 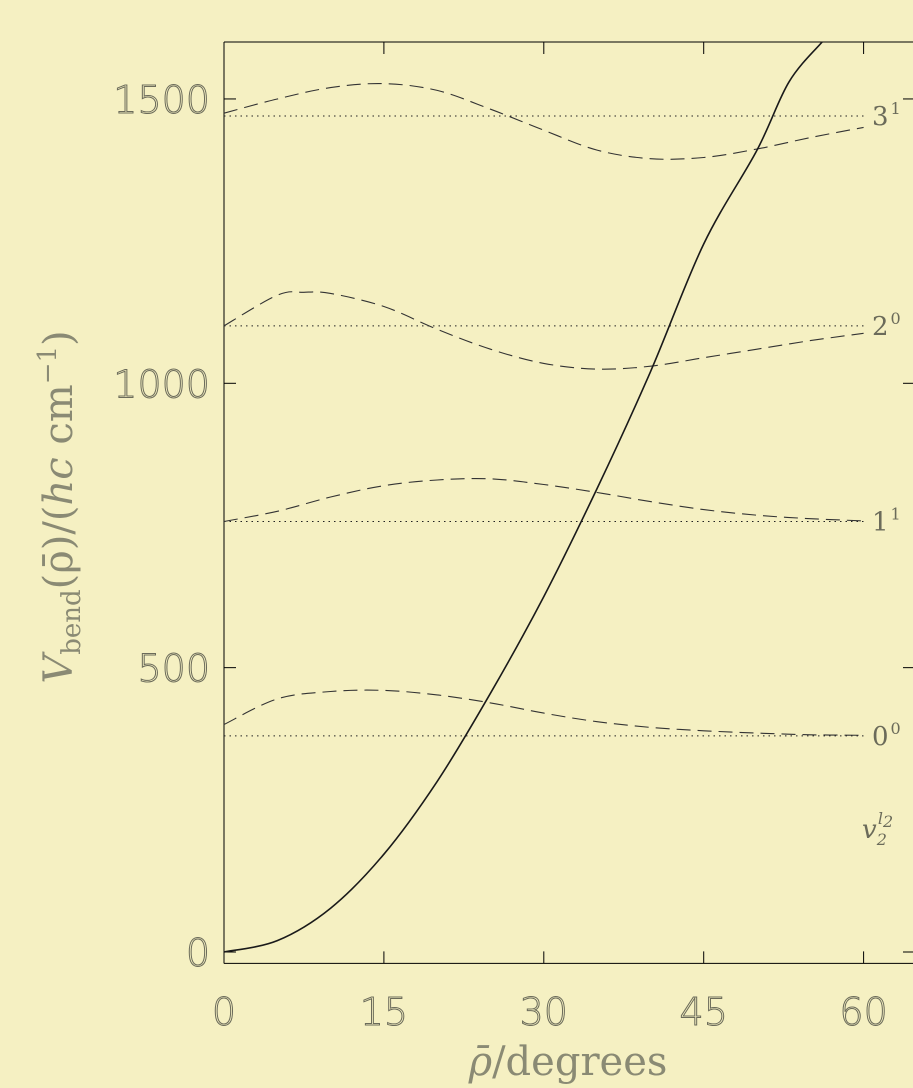 I want to click on y-axis-title: Vbend(ρ̄)/(hc cm−1), so click(x=60, y=506).